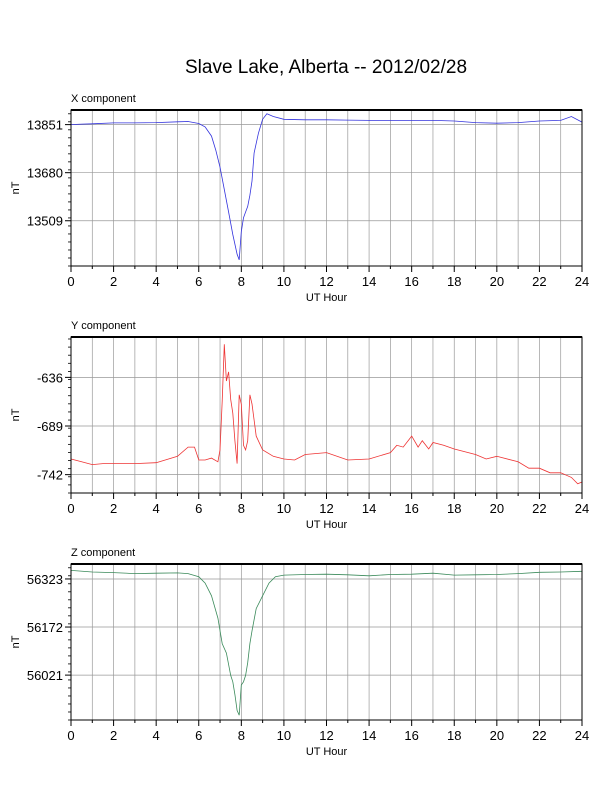 The height and width of the screenshot is (792, 612). What do you see at coordinates (45, 173) in the screenshot?
I see `y-tick-label: 13680` at bounding box center [45, 173].